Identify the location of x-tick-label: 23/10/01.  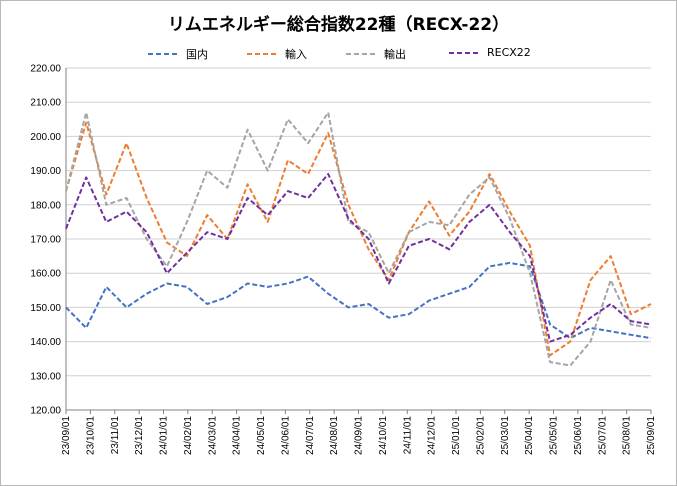
(90, 435).